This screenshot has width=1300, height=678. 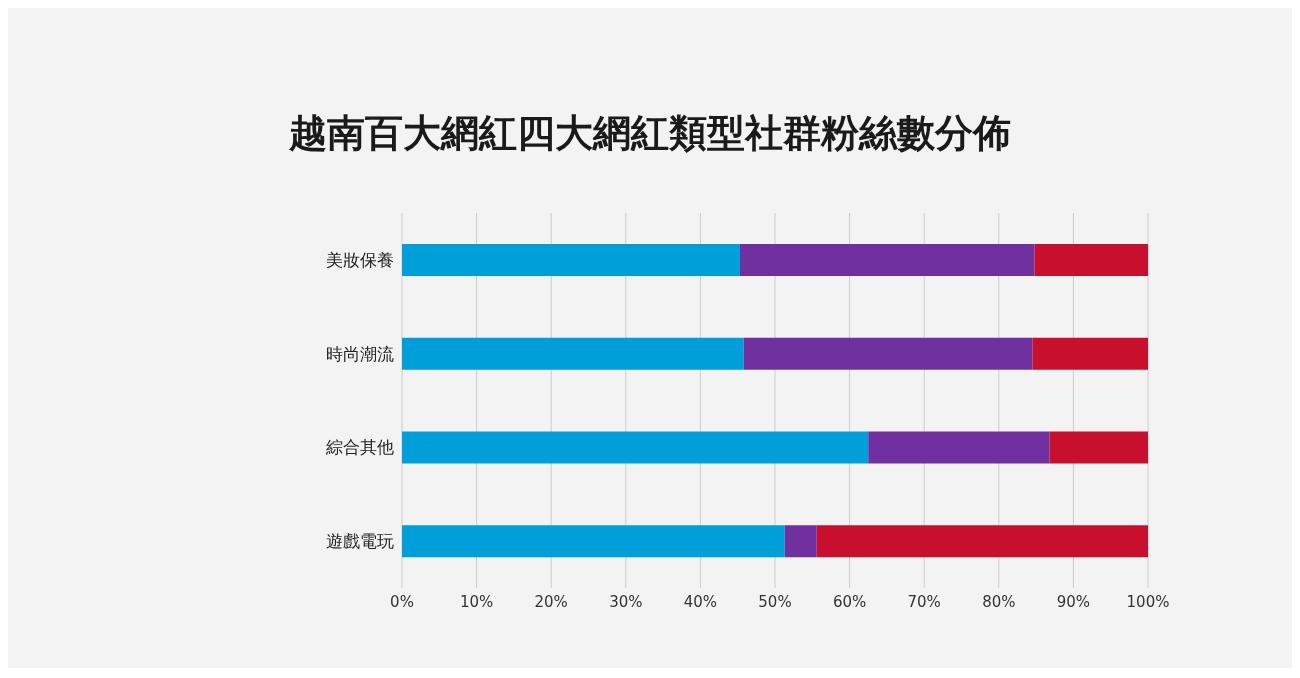 I want to click on x-tick-label: 0%, so click(x=402, y=601).